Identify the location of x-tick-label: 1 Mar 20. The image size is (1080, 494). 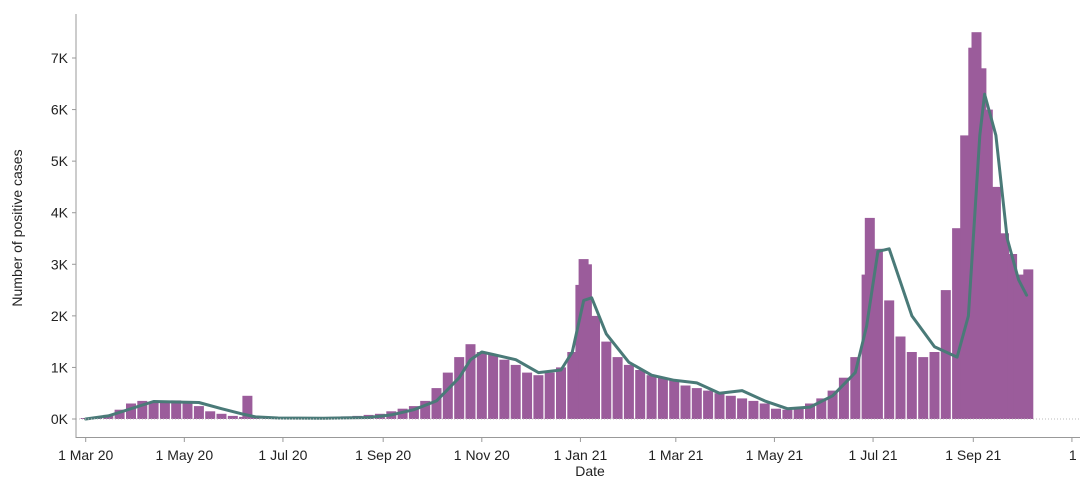
(85, 455).